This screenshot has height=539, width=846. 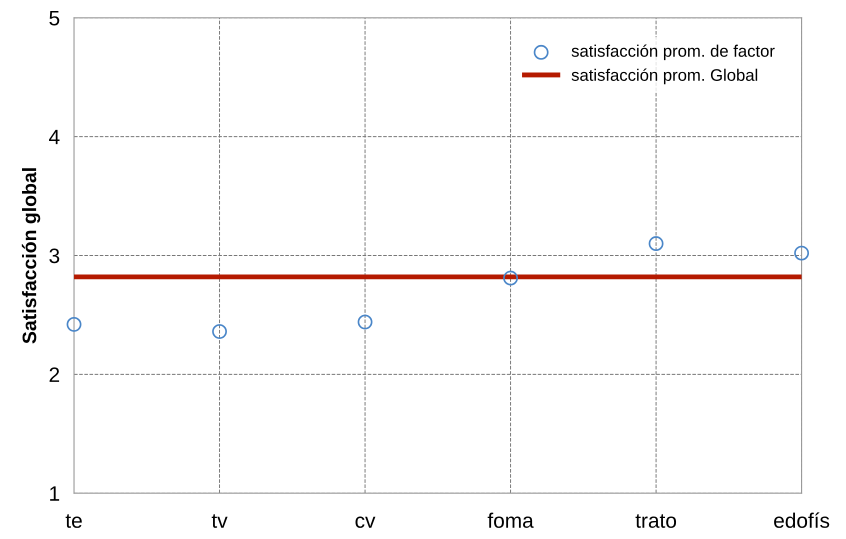 What do you see at coordinates (673, 52) in the screenshot?
I see `legend-label: satisfacción prom. de factor` at bounding box center [673, 52].